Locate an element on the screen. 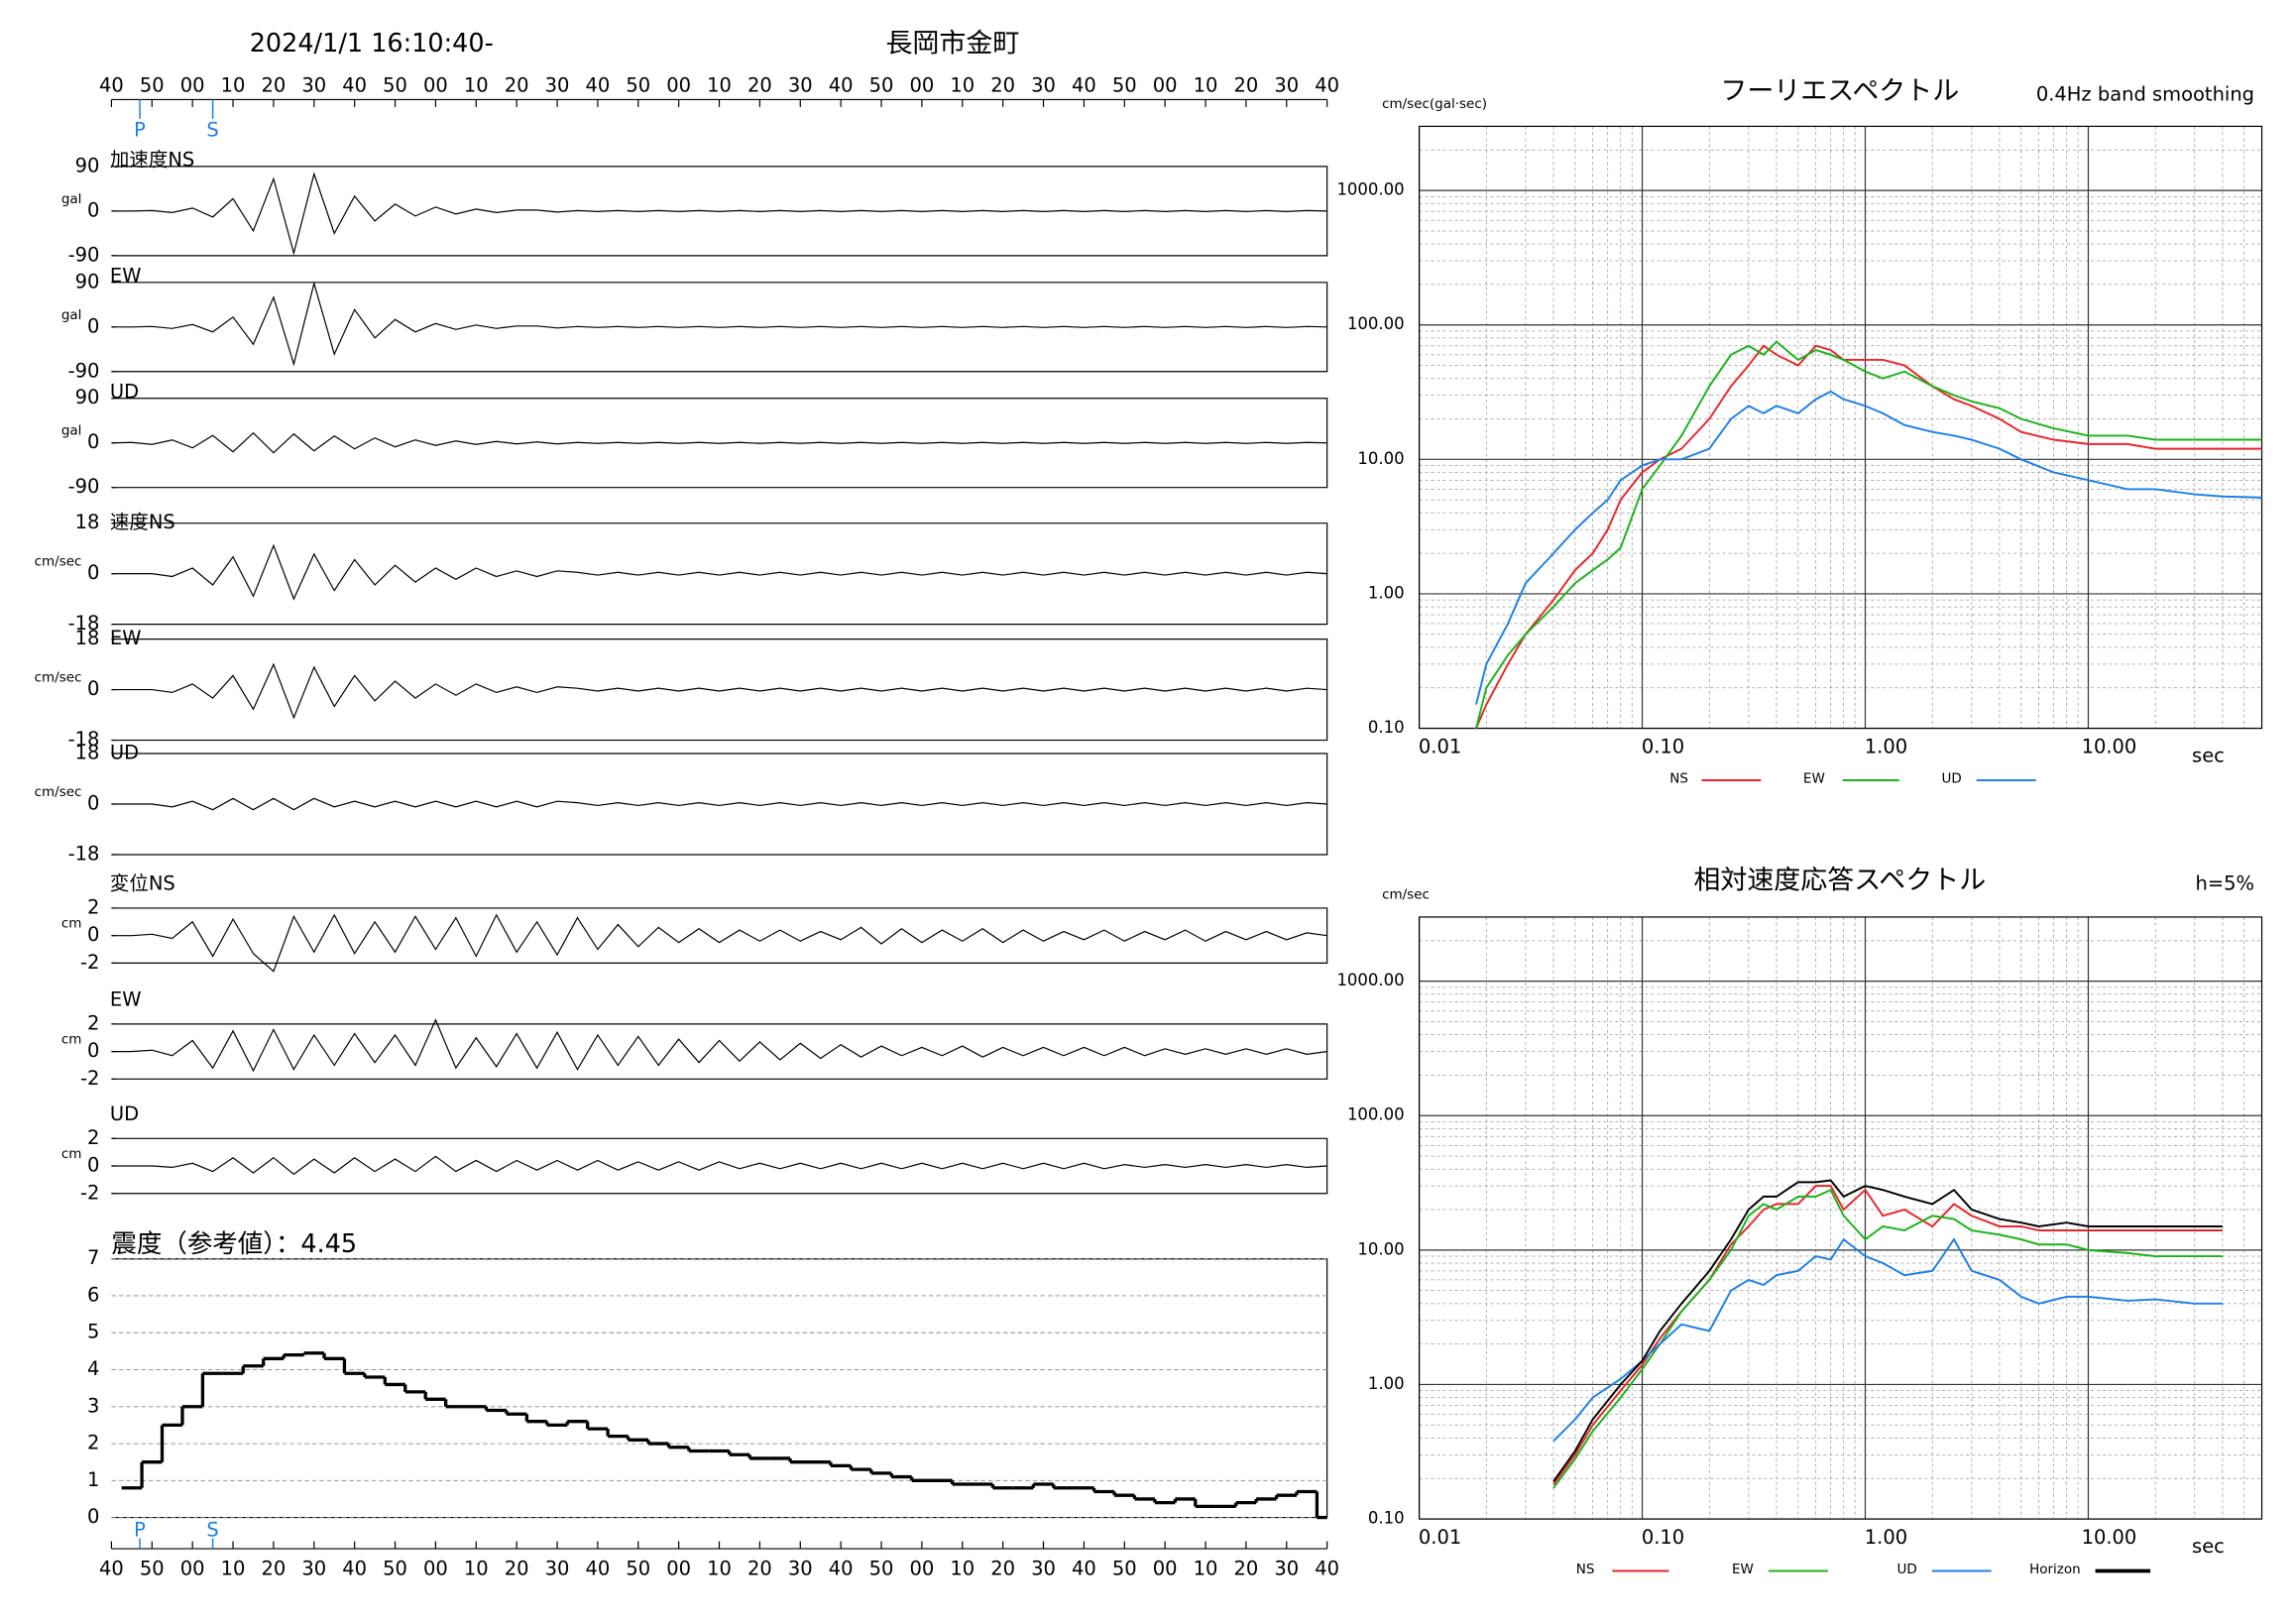  legend-label: Horizon is located at coordinates (2055, 1569).